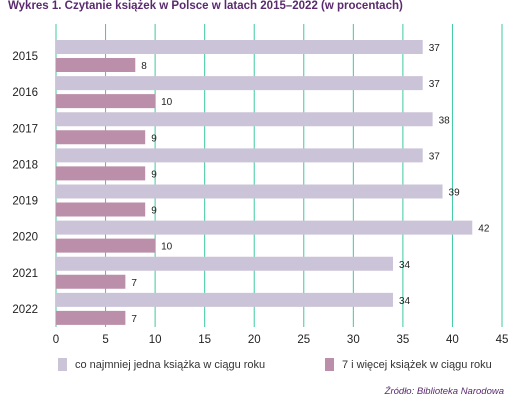 The height and width of the screenshot is (413, 520). What do you see at coordinates (155, 340) in the screenshot?
I see `x-tick-label: 10` at bounding box center [155, 340].